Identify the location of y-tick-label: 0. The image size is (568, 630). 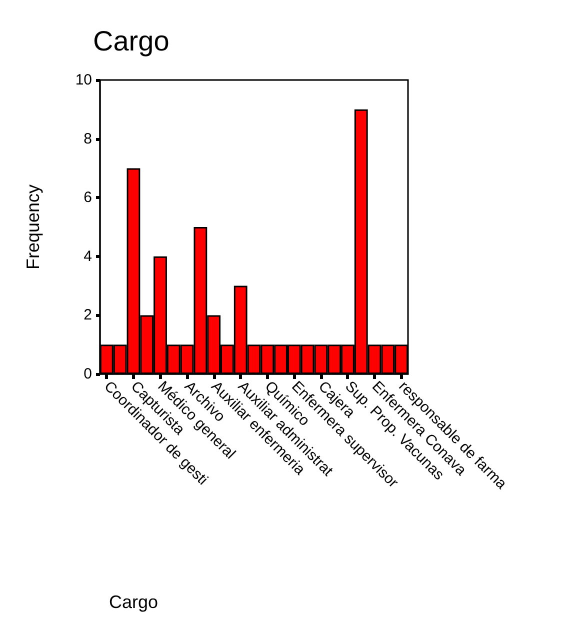
(88, 374).